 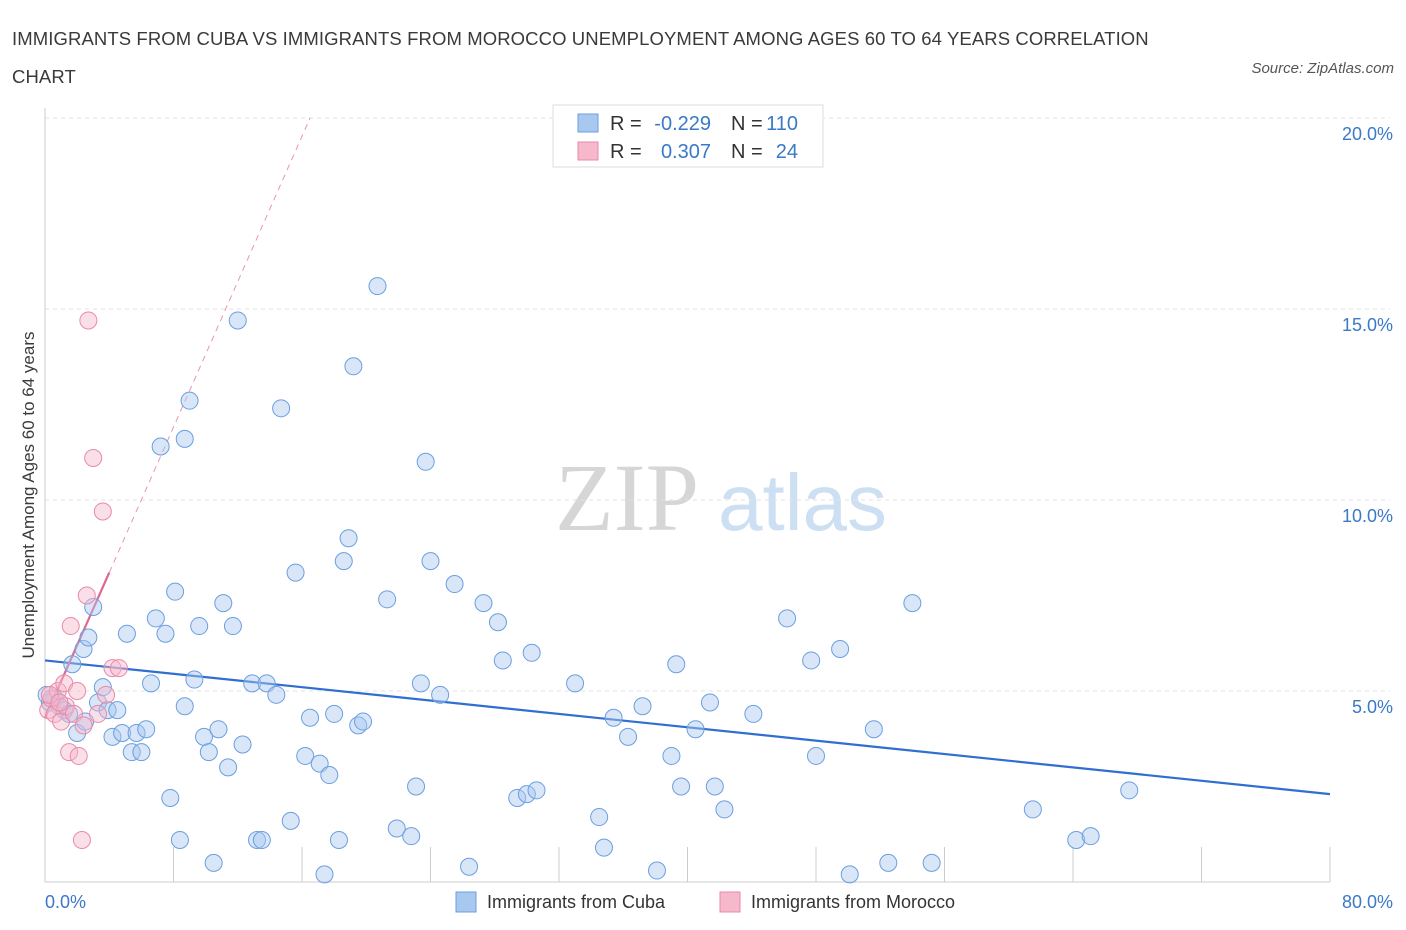 I want to click on y-tick-labels: 5.0% 10.0% 15.0% 20.0%, so click(x=1367, y=420).